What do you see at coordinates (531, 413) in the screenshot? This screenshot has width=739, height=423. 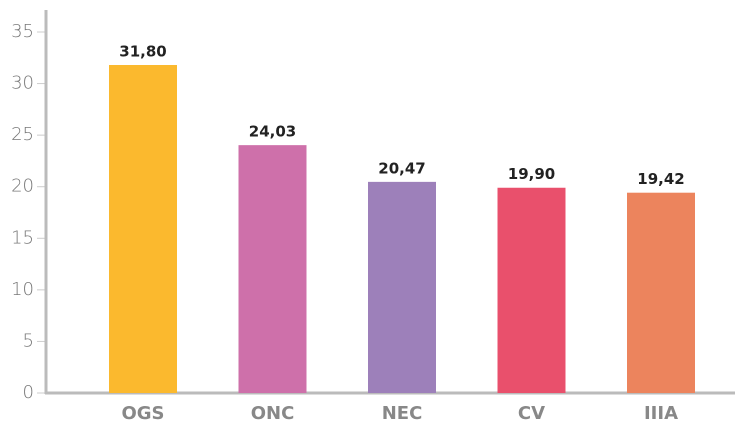 I see `x-tick-label: CV` at bounding box center [531, 413].